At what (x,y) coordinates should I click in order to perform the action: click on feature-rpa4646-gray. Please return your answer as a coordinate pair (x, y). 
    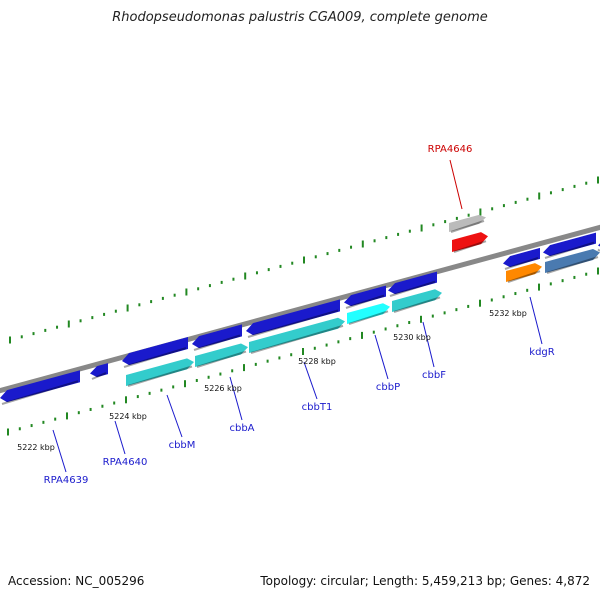
    Looking at the image, I should click on (467, 223).